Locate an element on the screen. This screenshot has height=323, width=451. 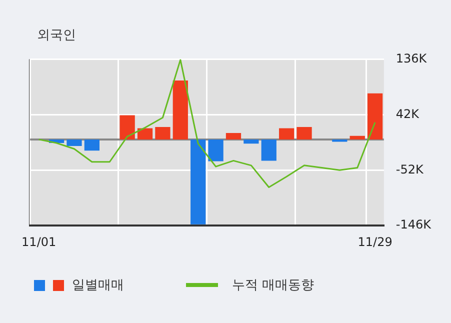
x-tick-label: 11/01 is located at coordinates (39, 241).